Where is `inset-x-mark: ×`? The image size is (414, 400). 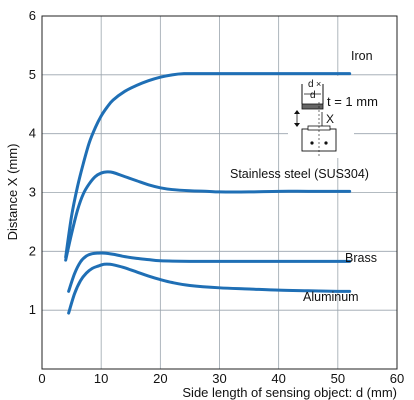
inset-x-mark: × is located at coordinates (318, 84).